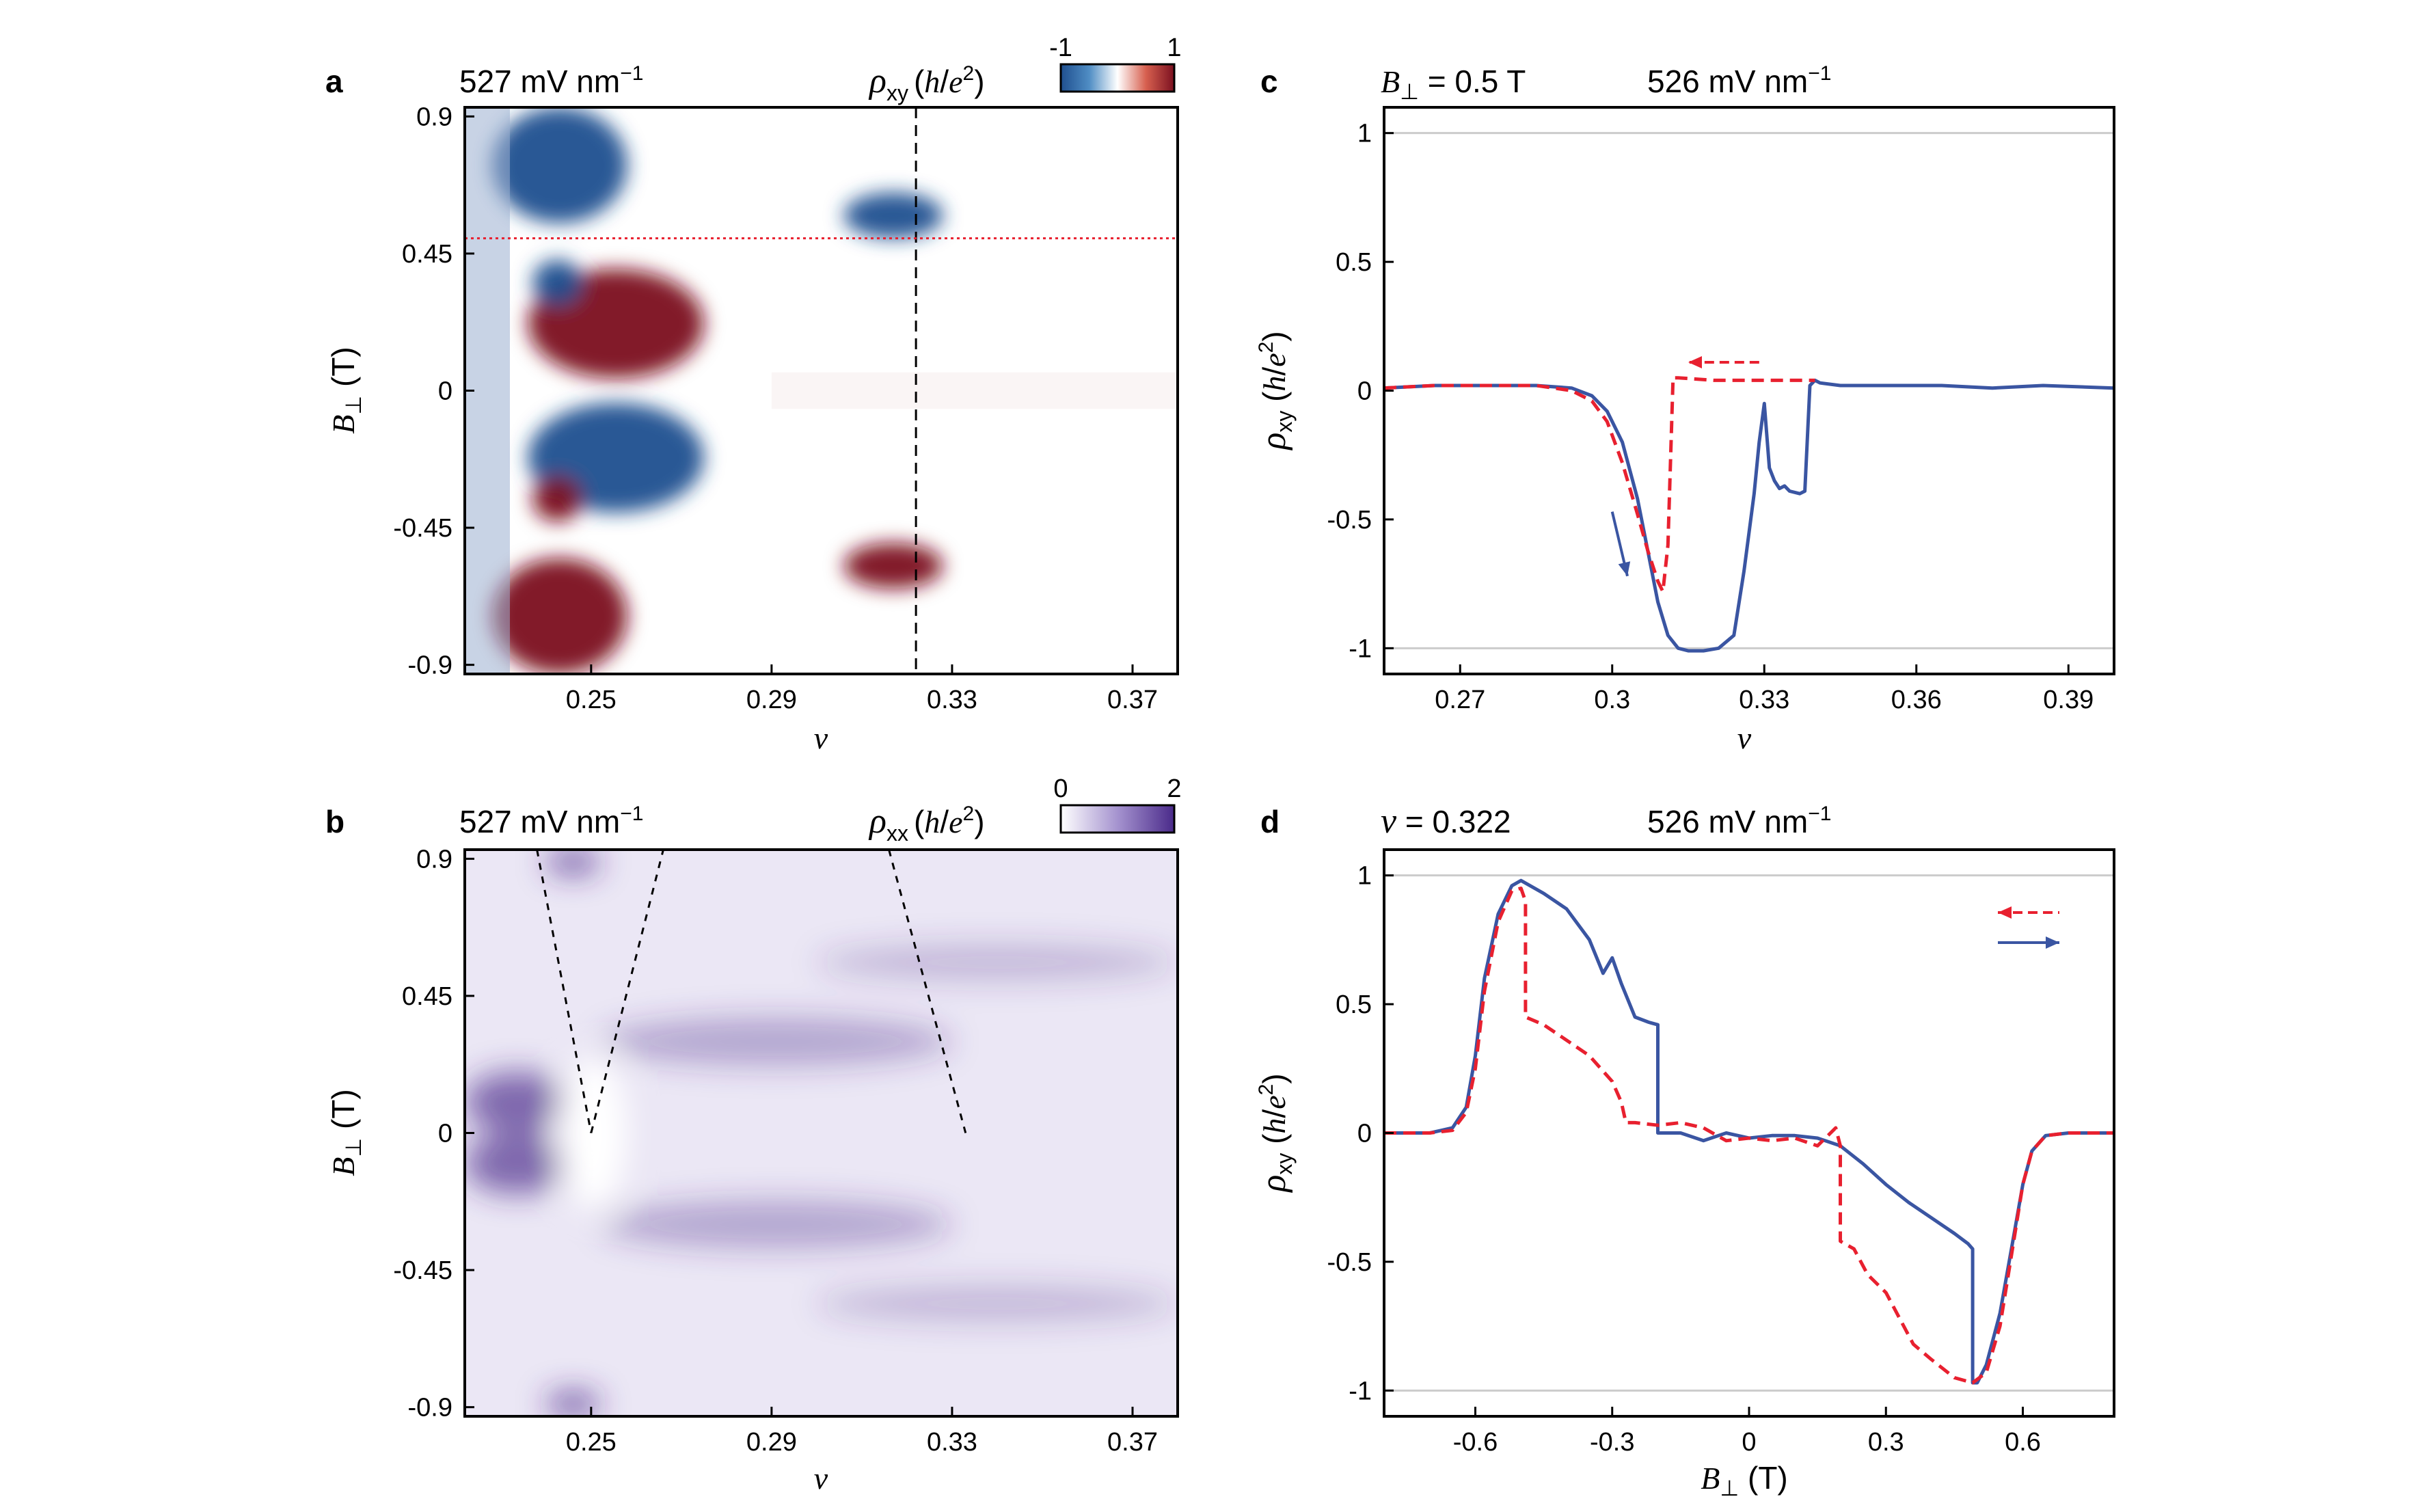 This screenshot has width=2423, height=1512. I want to click on colorbar-b, so click(1117, 819).